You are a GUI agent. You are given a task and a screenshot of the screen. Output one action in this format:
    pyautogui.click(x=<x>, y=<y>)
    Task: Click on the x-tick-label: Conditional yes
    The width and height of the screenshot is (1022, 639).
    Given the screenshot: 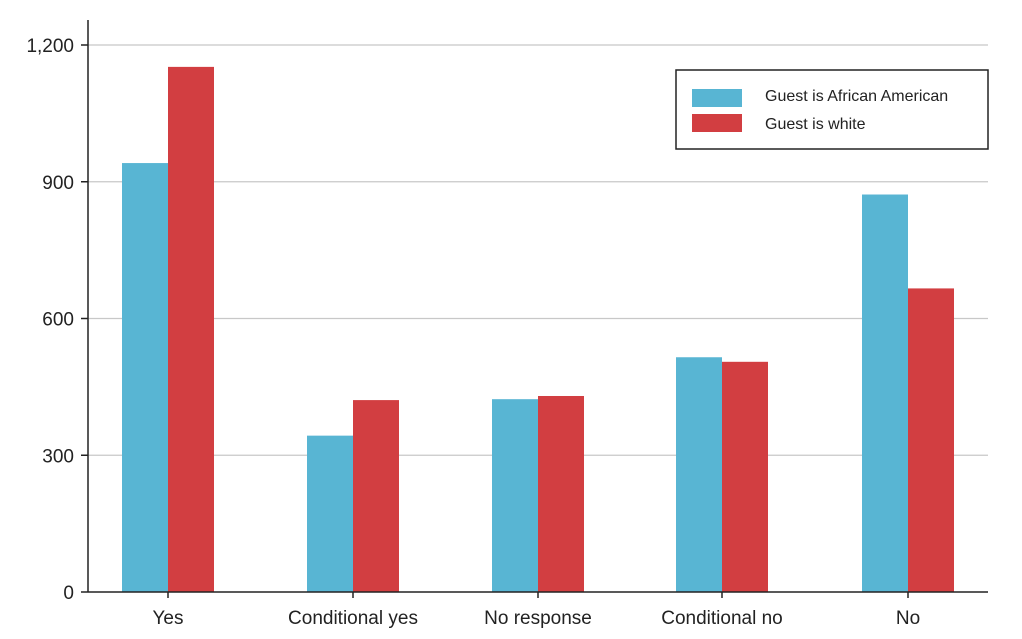 What is the action you would take?
    pyautogui.click(x=353, y=618)
    